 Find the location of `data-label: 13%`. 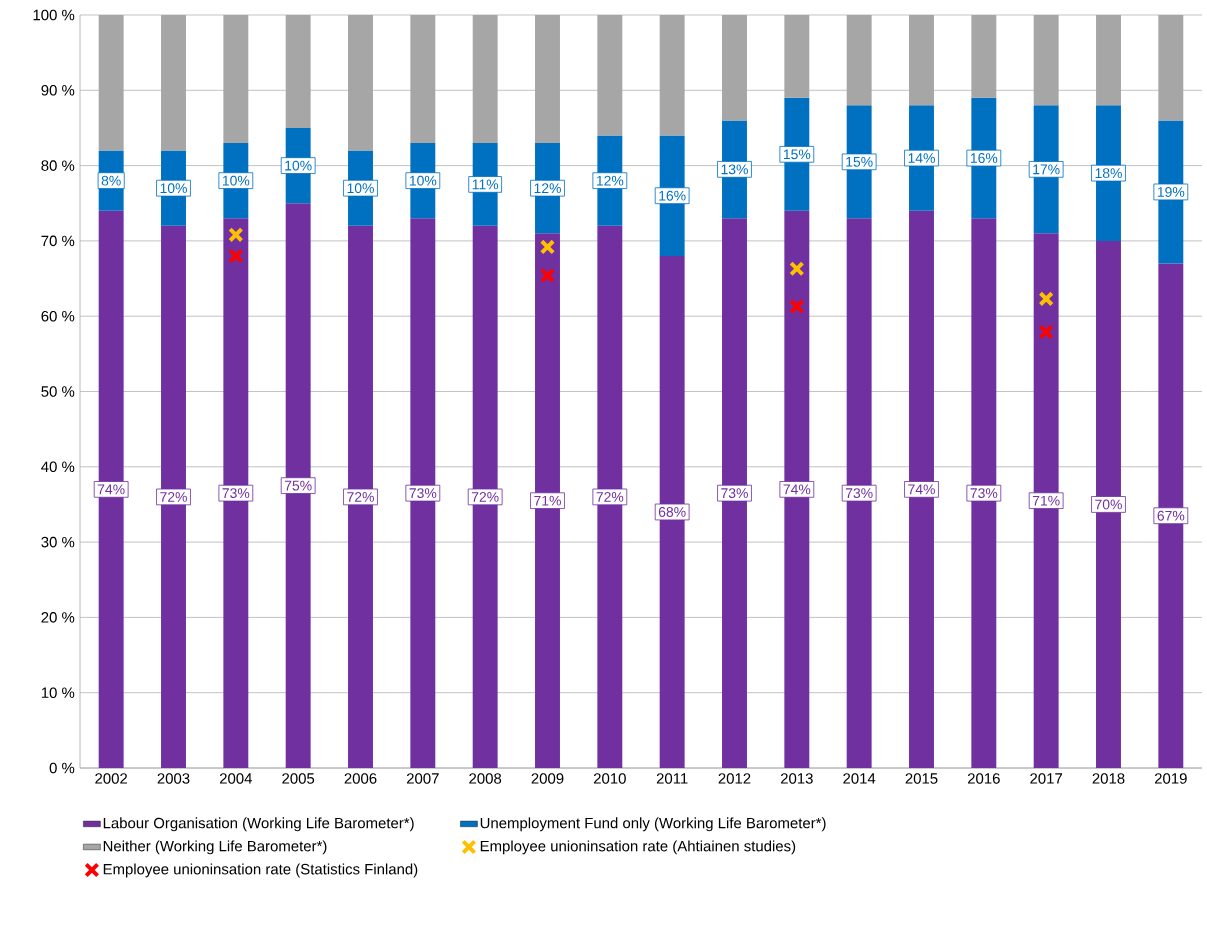

data-label: 13% is located at coordinates (734, 169).